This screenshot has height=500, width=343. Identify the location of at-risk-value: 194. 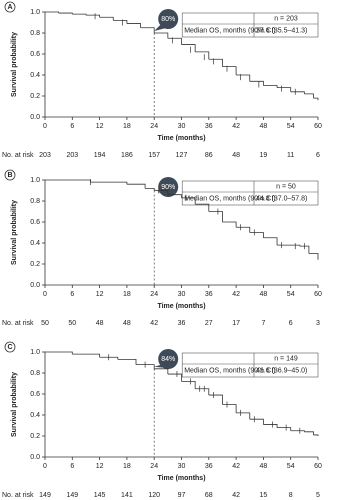
(100, 155).